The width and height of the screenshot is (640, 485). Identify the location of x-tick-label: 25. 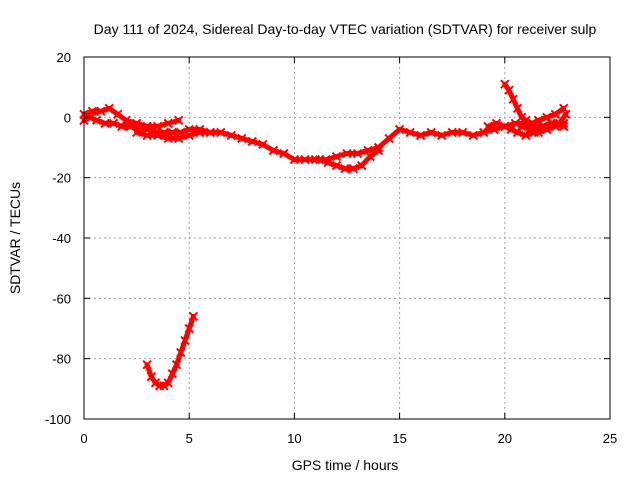
(610, 438).